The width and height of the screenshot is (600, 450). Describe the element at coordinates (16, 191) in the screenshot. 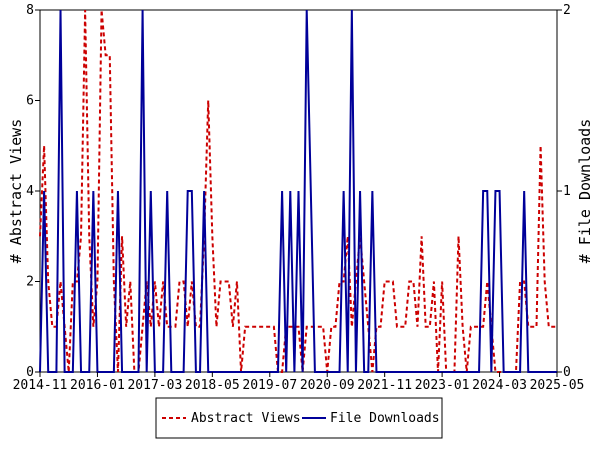

I see `y-axis-left-label: # Abstract Views` at that location.